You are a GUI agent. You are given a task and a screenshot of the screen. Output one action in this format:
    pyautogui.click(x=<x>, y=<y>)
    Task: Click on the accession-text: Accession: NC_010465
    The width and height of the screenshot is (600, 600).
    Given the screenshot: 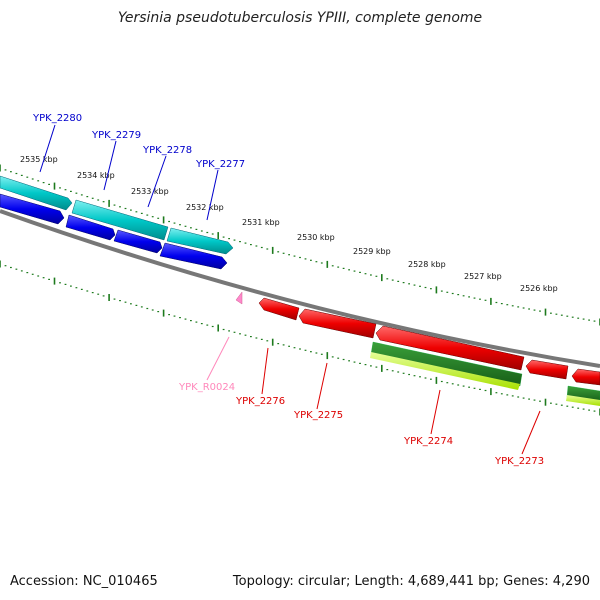 What is the action you would take?
    pyautogui.click(x=84, y=581)
    